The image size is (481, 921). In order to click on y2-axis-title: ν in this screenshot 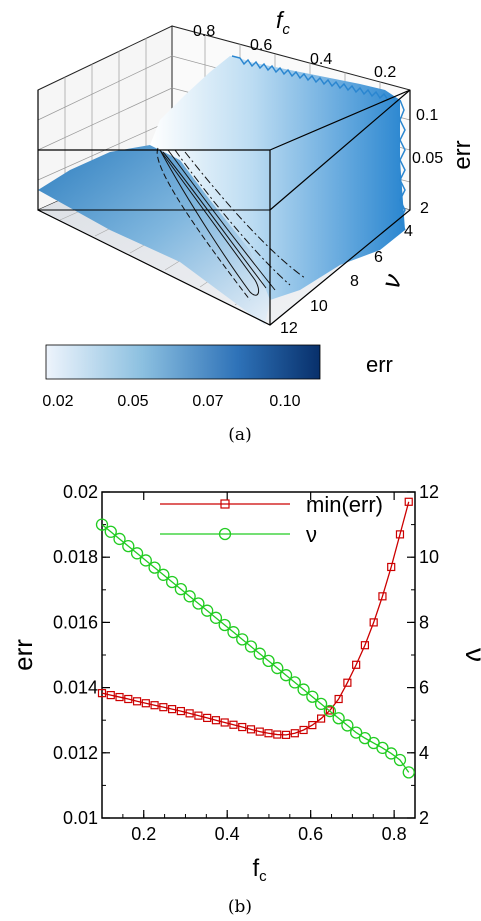, I will do `click(470, 655)`.